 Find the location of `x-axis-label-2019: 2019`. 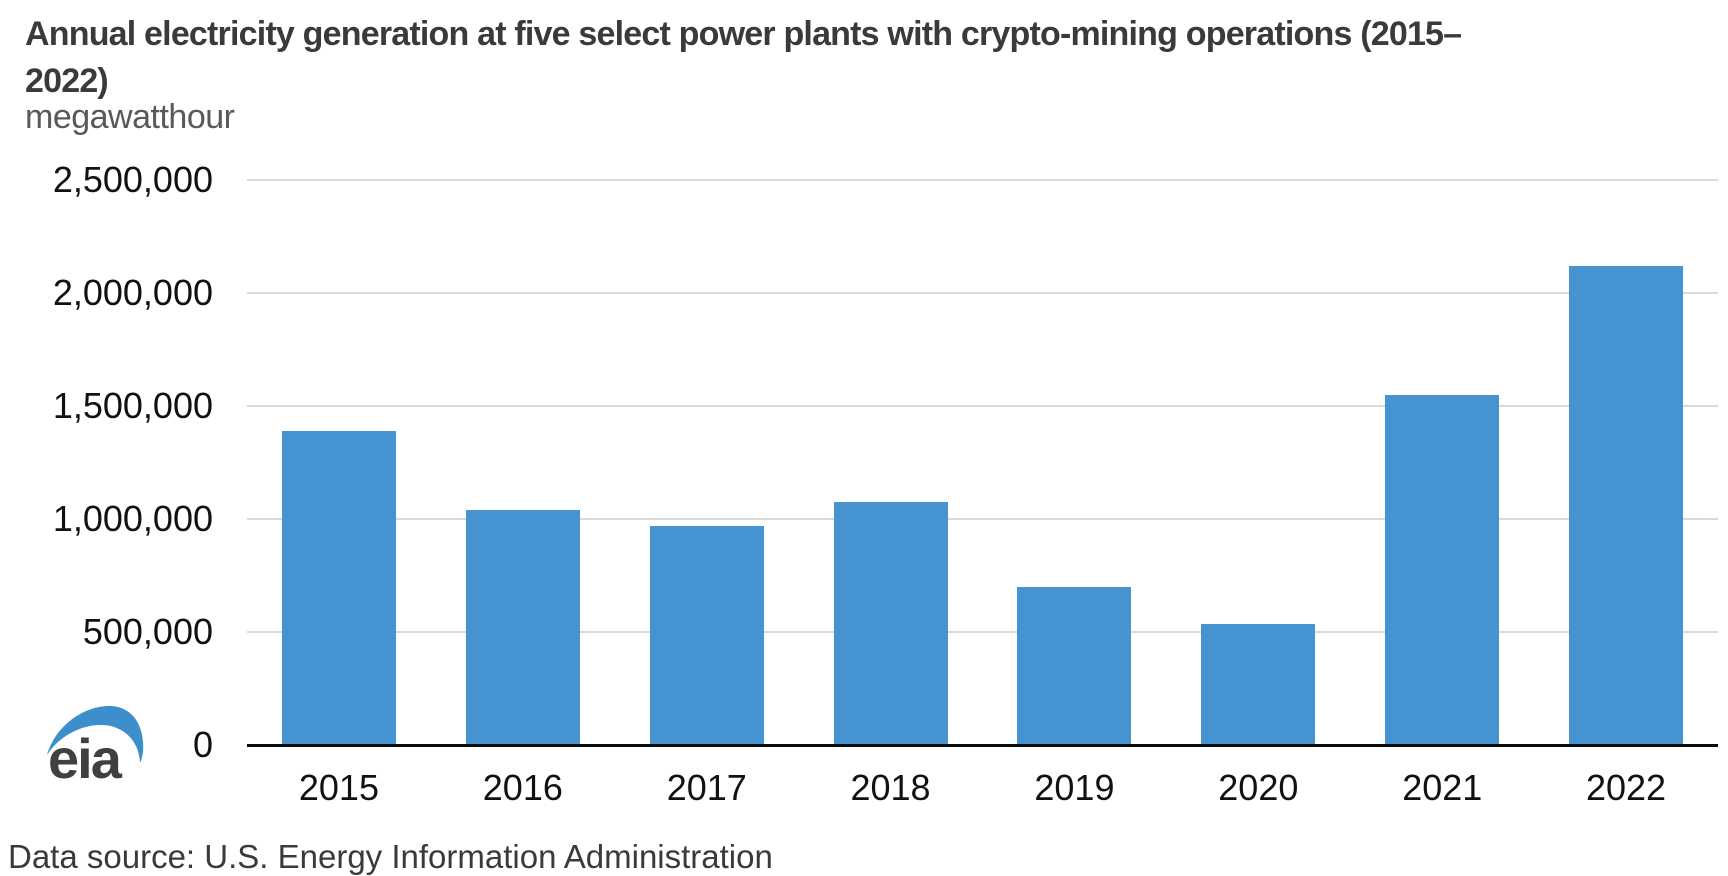

x-axis-label-2019: 2019 is located at coordinates (1074, 787).